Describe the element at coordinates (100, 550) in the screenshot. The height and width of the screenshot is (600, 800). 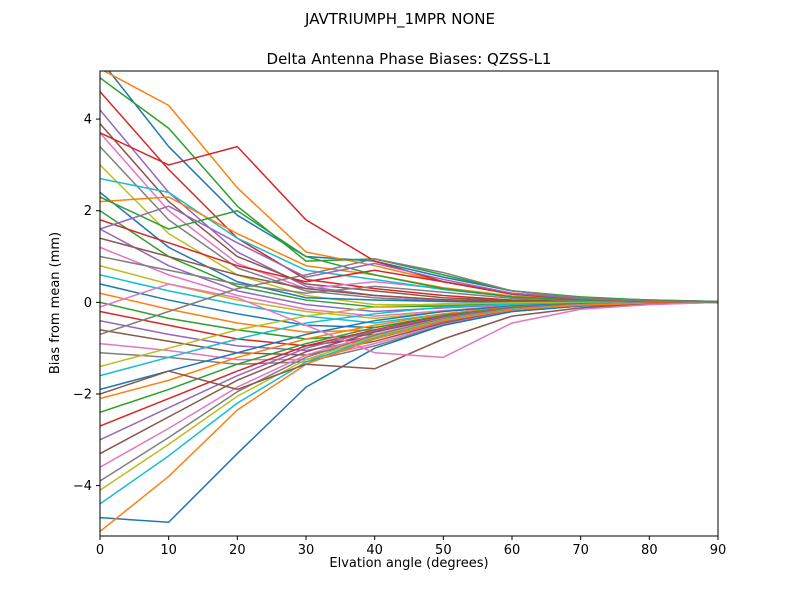
I see `x-tick-label: 0` at that location.